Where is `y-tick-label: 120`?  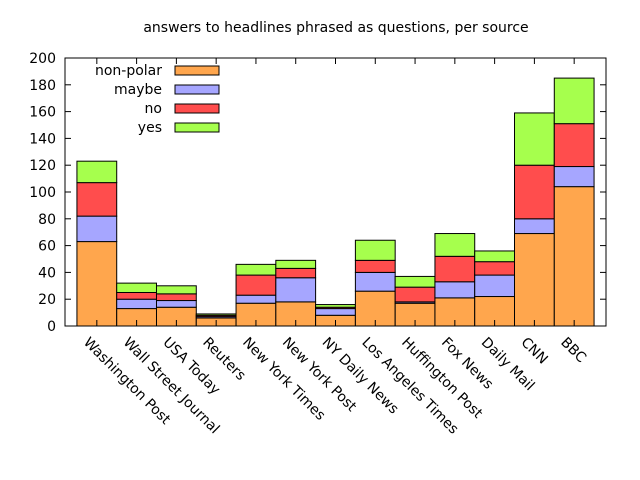
y-tick-label: 120 is located at coordinates (42, 166).